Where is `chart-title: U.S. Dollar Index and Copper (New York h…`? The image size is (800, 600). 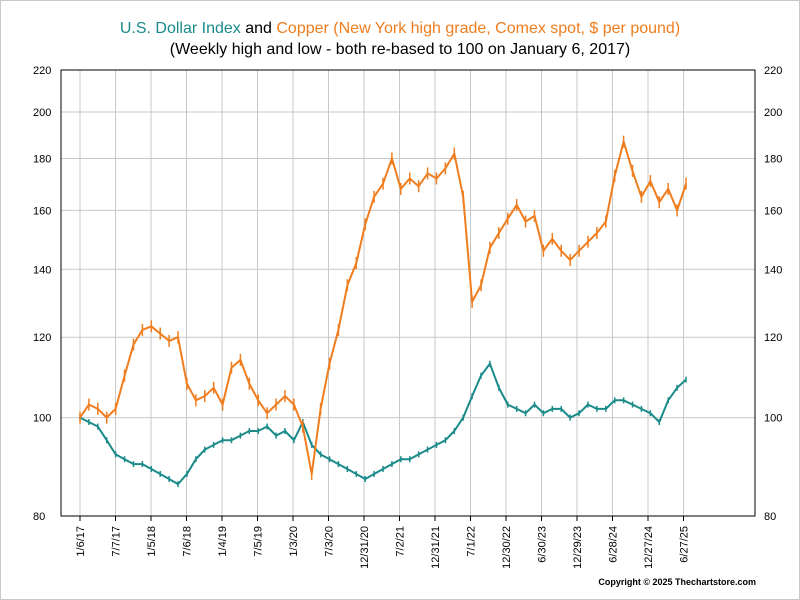 chart-title: U.S. Dollar Index and Copper (New York h… is located at coordinates (400, 28).